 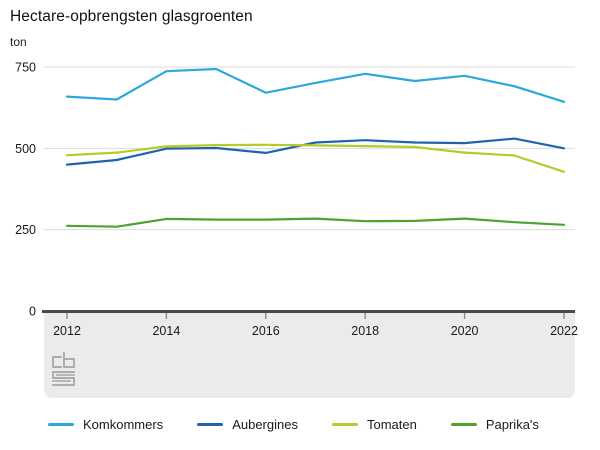 I want to click on legend-item-tomaten: Tomaten, so click(x=374, y=424).